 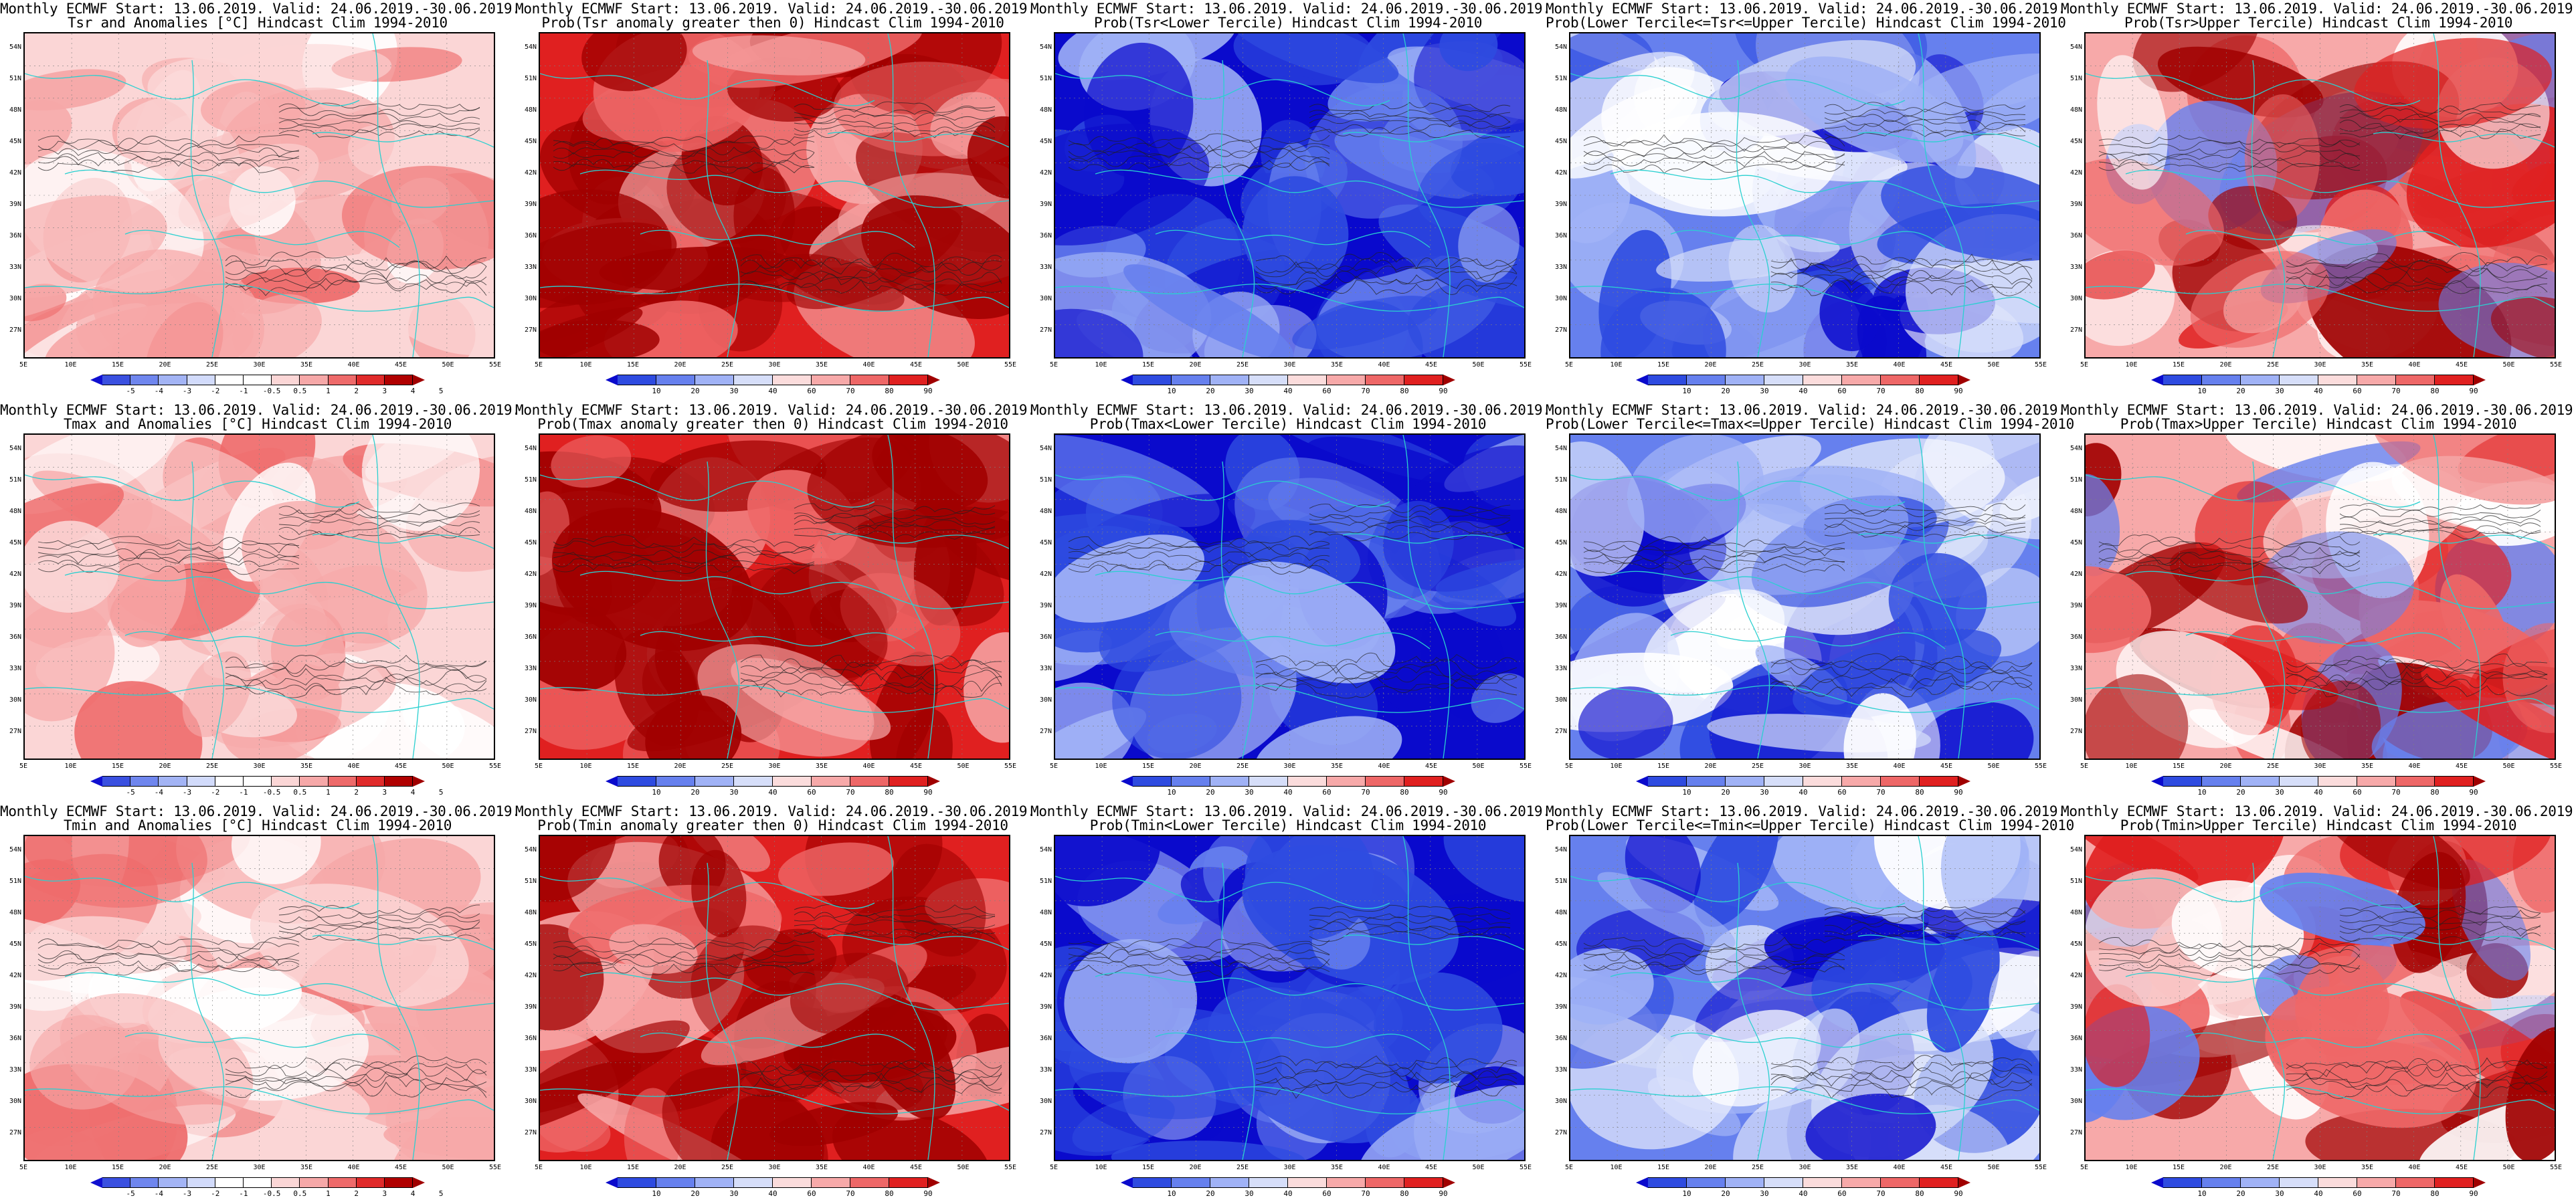 What do you see at coordinates (1560, 480) in the screenshot?
I see `latitude-label: 51N` at bounding box center [1560, 480].